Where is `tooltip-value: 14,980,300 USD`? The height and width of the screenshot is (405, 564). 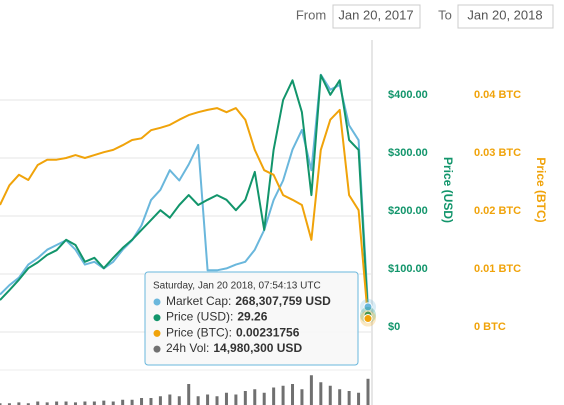
tooltip-value: 14,980,300 USD is located at coordinates (257, 348).